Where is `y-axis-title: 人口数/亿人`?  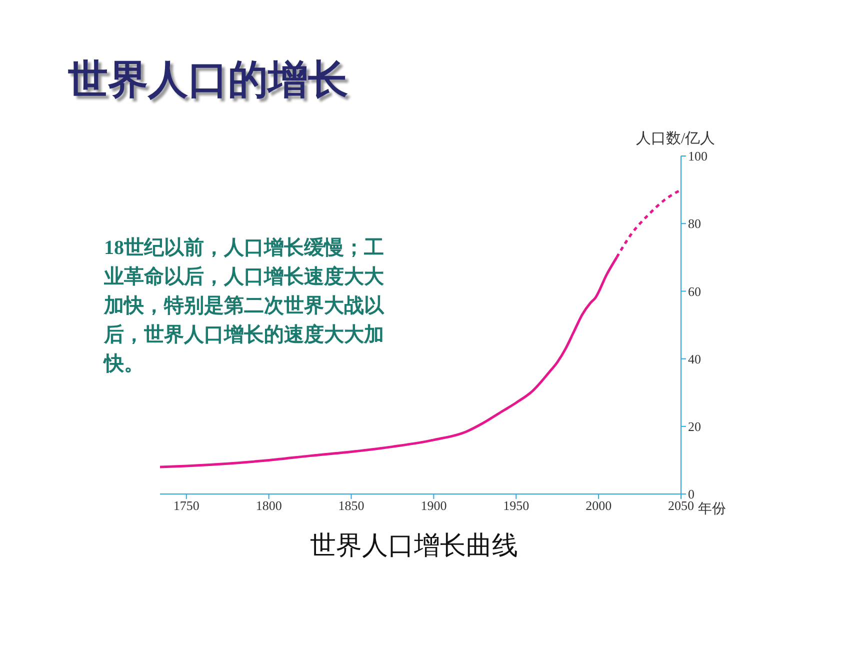
y-axis-title: 人口数/亿人 is located at coordinates (676, 139).